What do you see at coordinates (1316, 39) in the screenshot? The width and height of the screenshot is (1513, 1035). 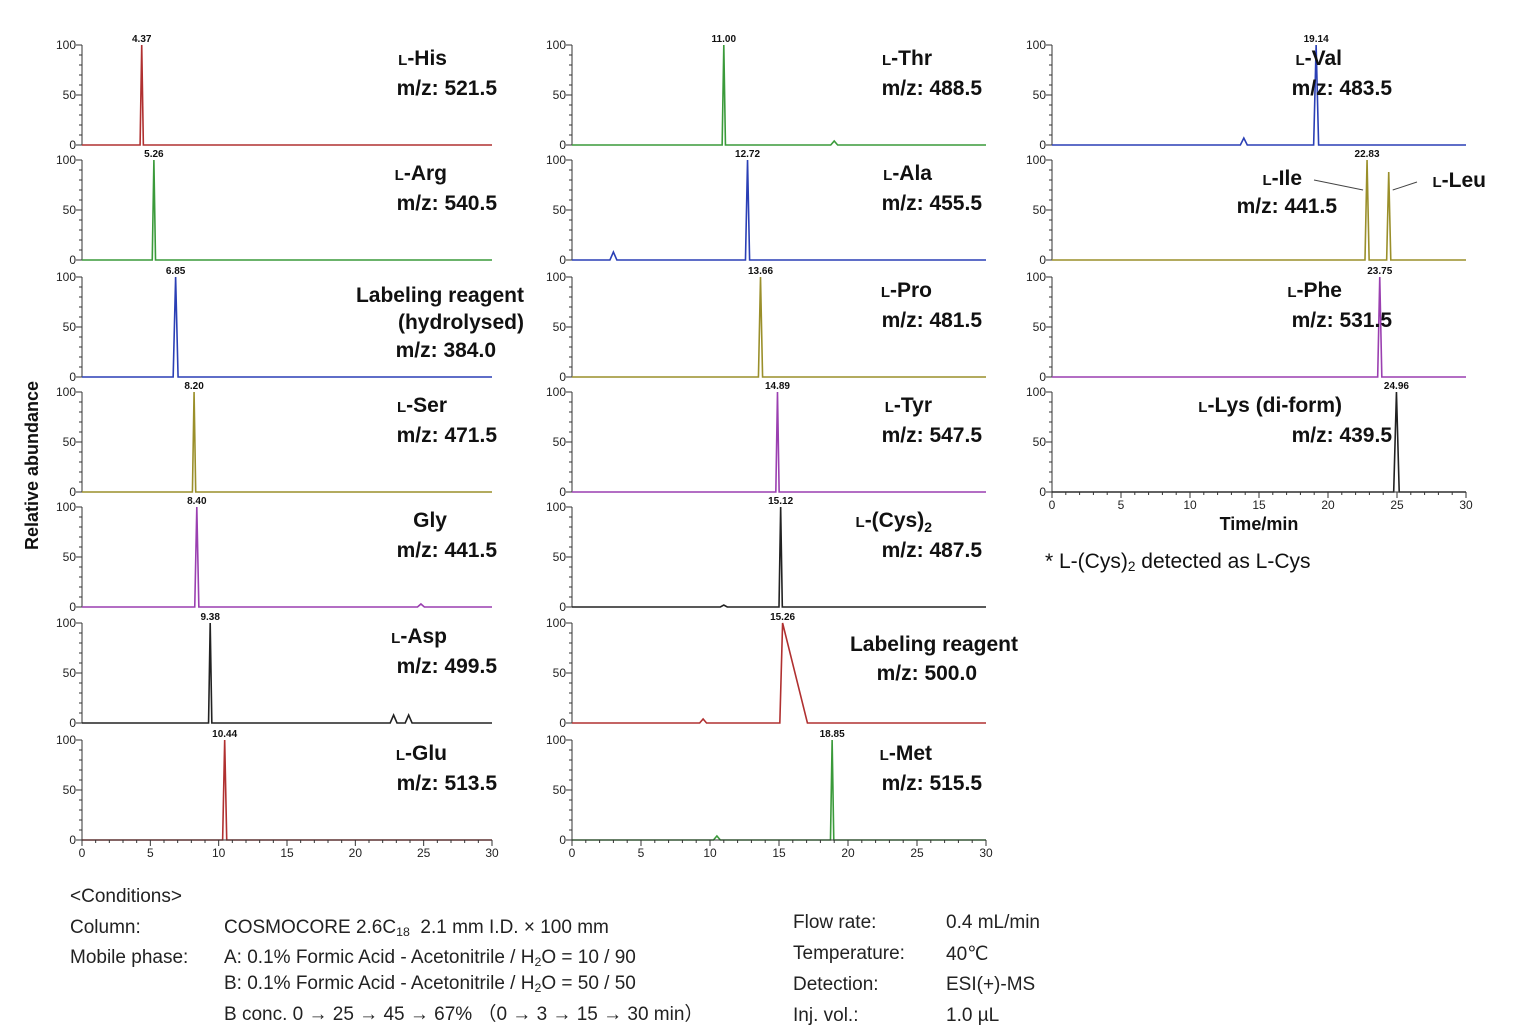 I see `peak-label: 19.14` at bounding box center [1316, 39].